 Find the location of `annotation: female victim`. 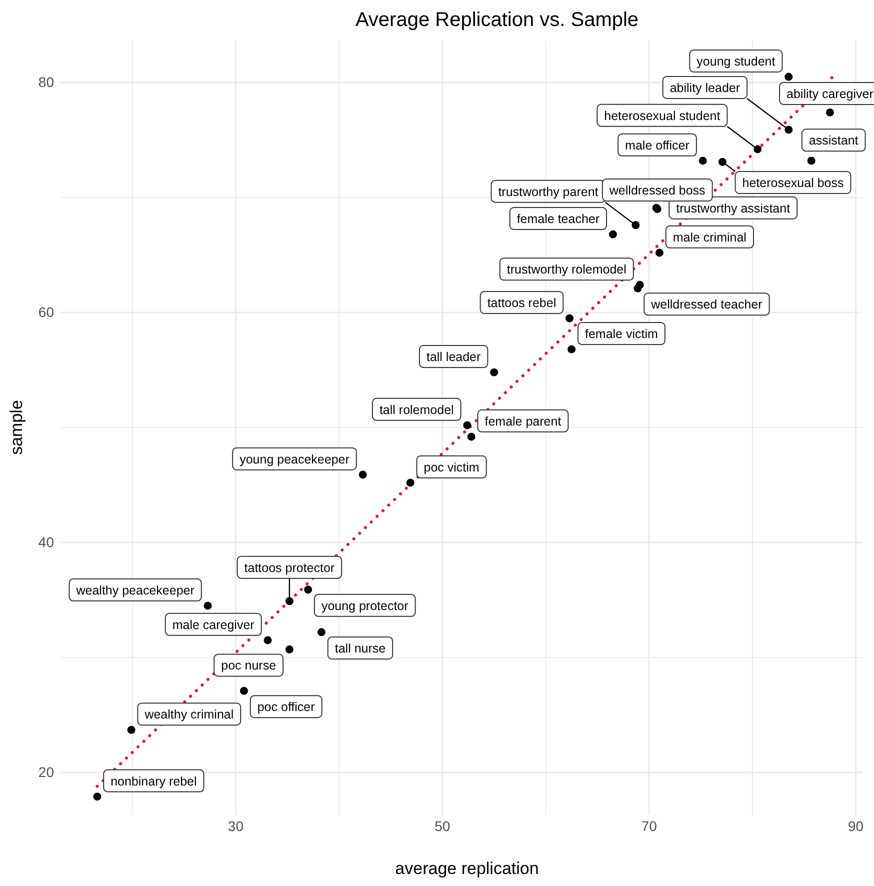

annotation: female victim is located at coordinates (621, 334).